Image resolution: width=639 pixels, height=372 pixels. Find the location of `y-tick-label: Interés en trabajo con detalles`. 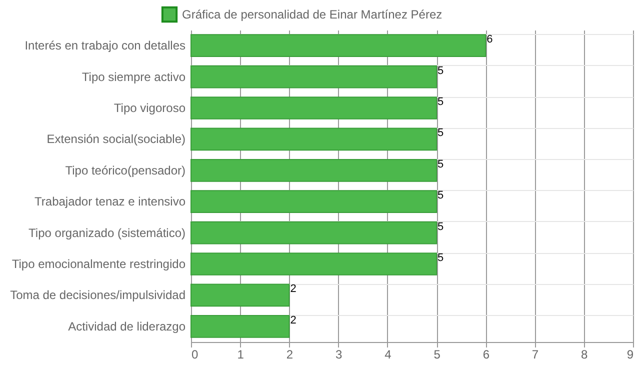

y-tick-label: Interés en trabajo con detalles is located at coordinates (105, 45).